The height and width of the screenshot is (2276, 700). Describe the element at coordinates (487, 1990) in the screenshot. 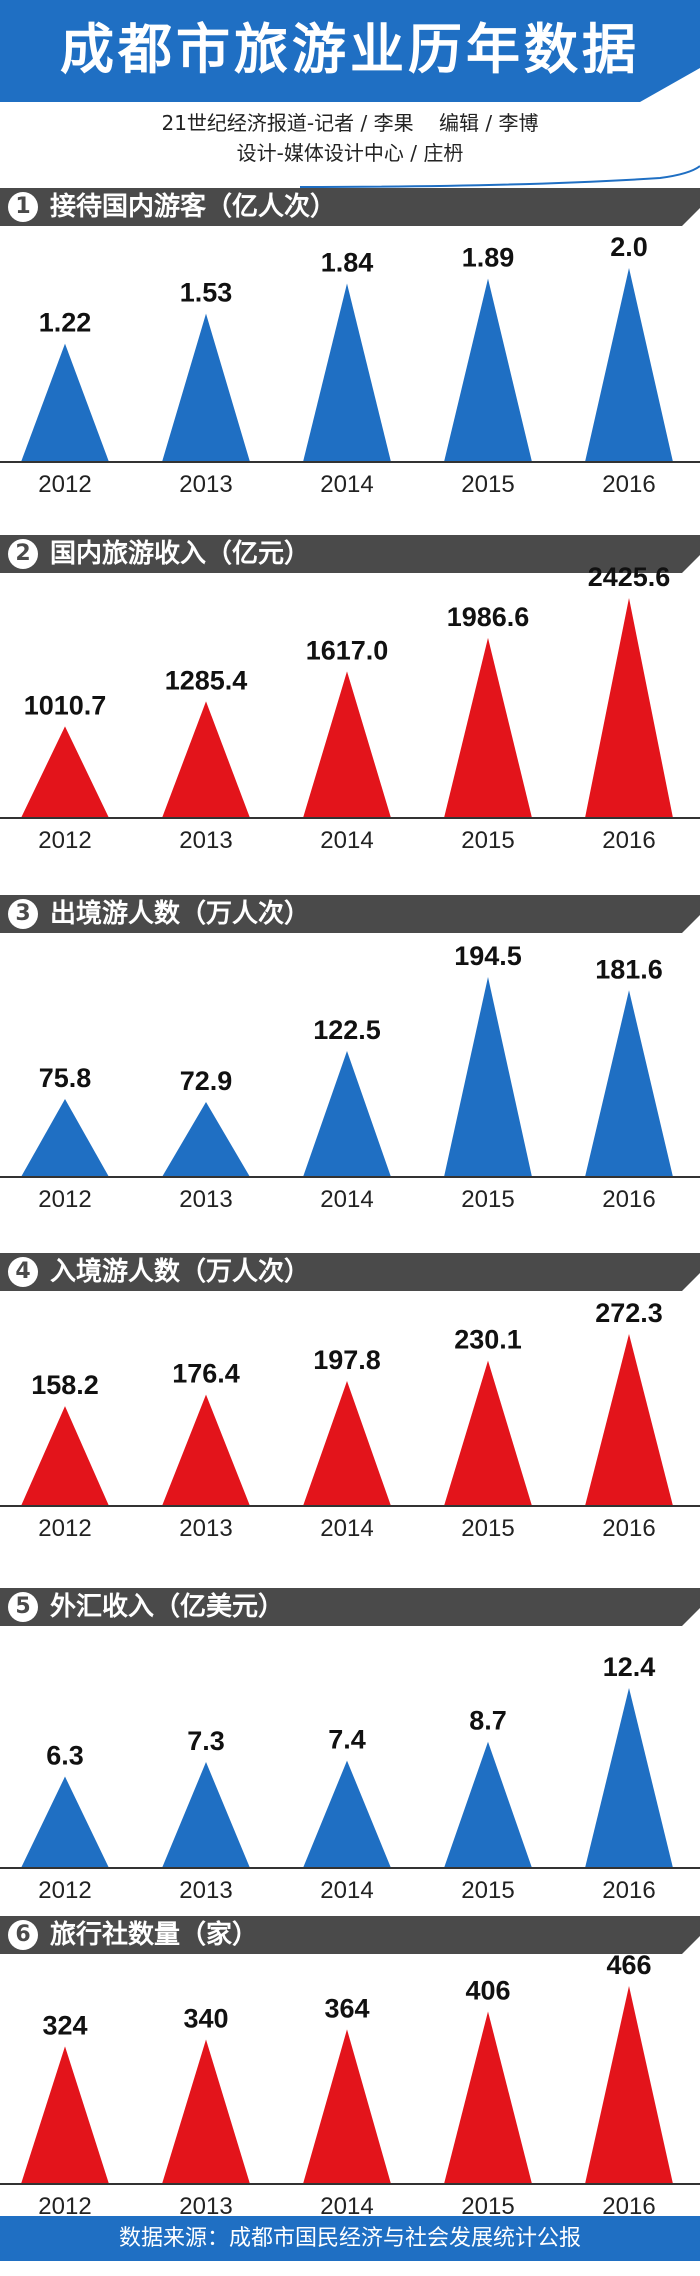

I see `data-label: 406` at that location.